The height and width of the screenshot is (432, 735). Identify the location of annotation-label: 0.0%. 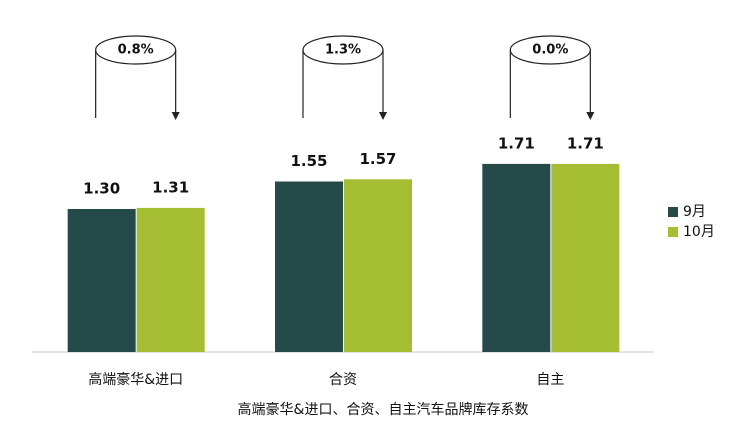
(550, 50).